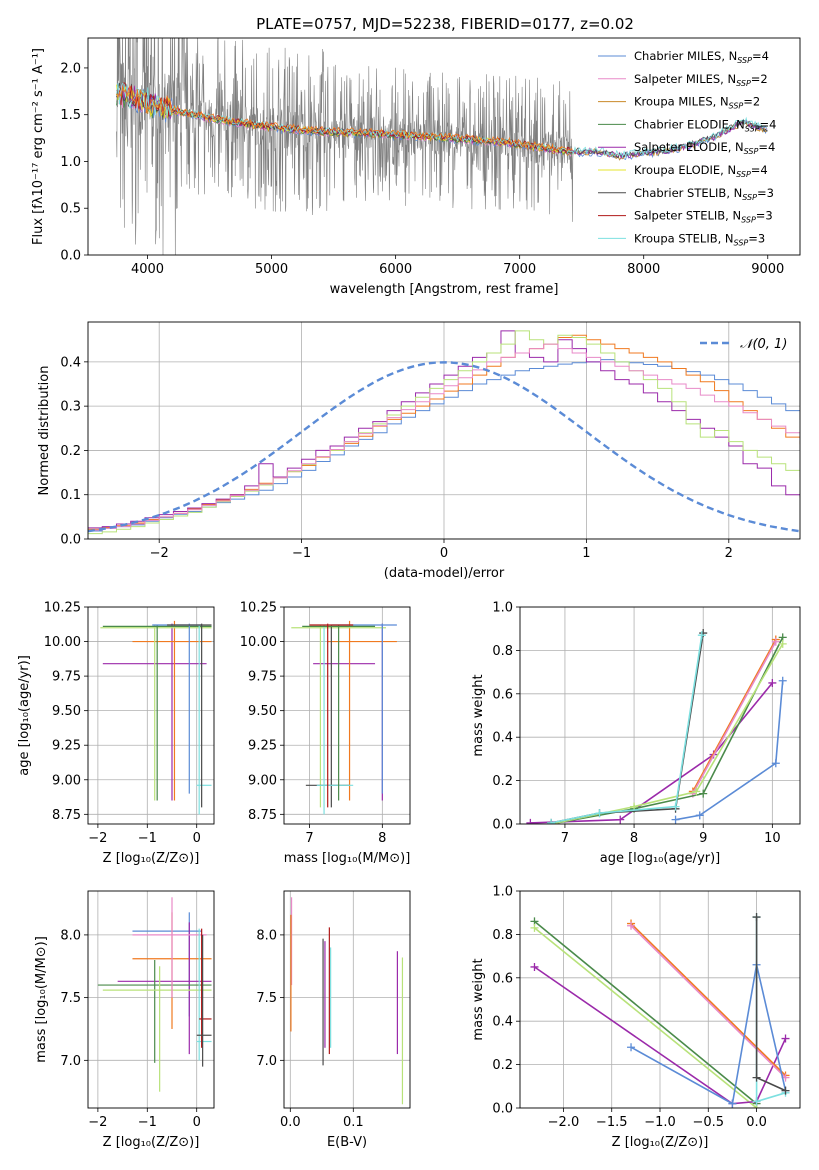  I want to click on x-tick-label: −2, so click(97, 1122).